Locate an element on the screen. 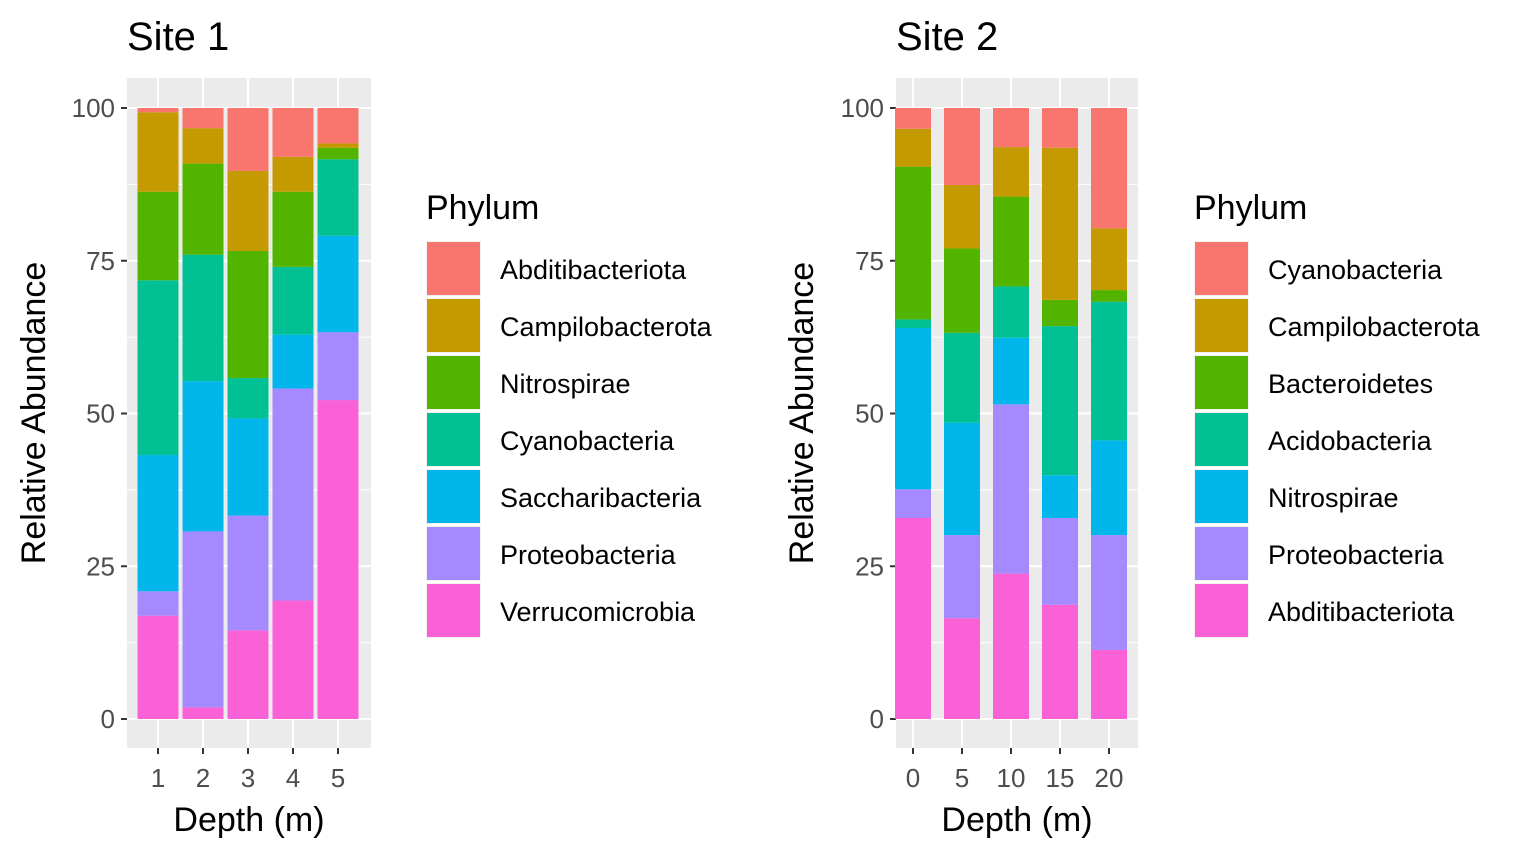 The image size is (1536, 856). legend-label: Bacteroidetes is located at coordinates (1350, 384).